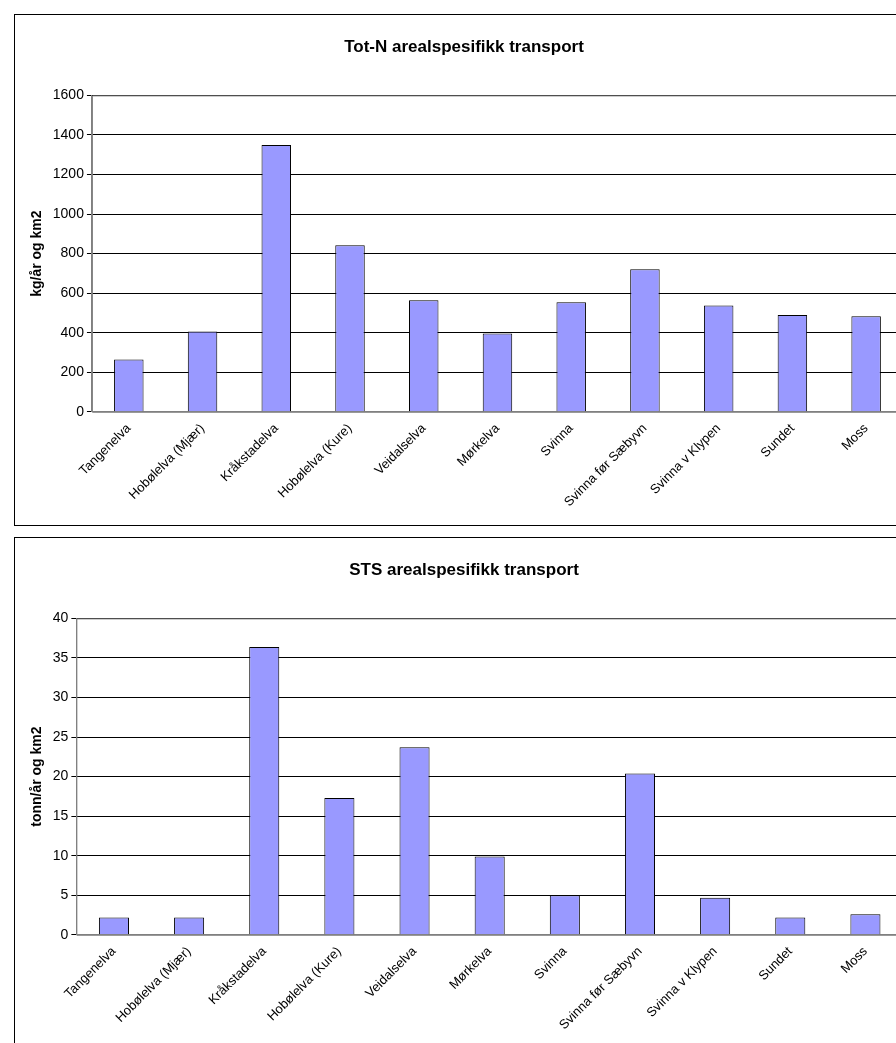 The image size is (896, 1043). What do you see at coordinates (64, 894) in the screenshot?
I see `y-tick-label: 5` at bounding box center [64, 894].